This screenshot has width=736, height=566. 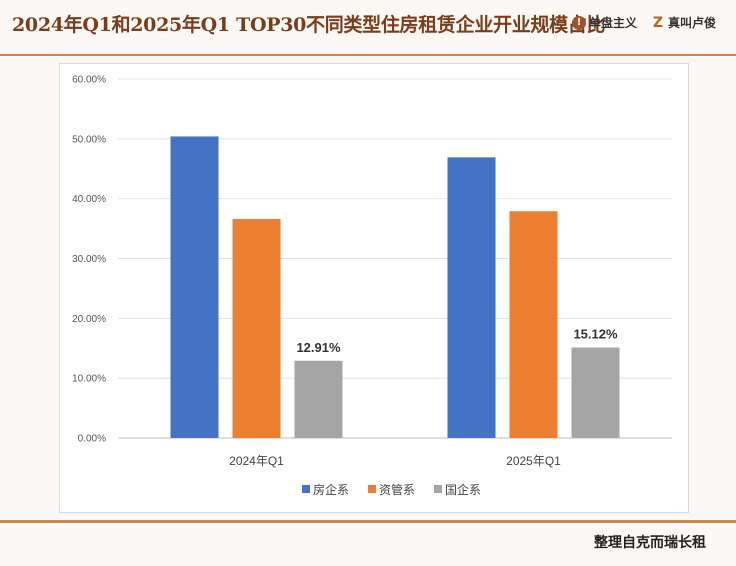 What do you see at coordinates (368, 521) in the screenshot?
I see `footer-divider` at bounding box center [368, 521].